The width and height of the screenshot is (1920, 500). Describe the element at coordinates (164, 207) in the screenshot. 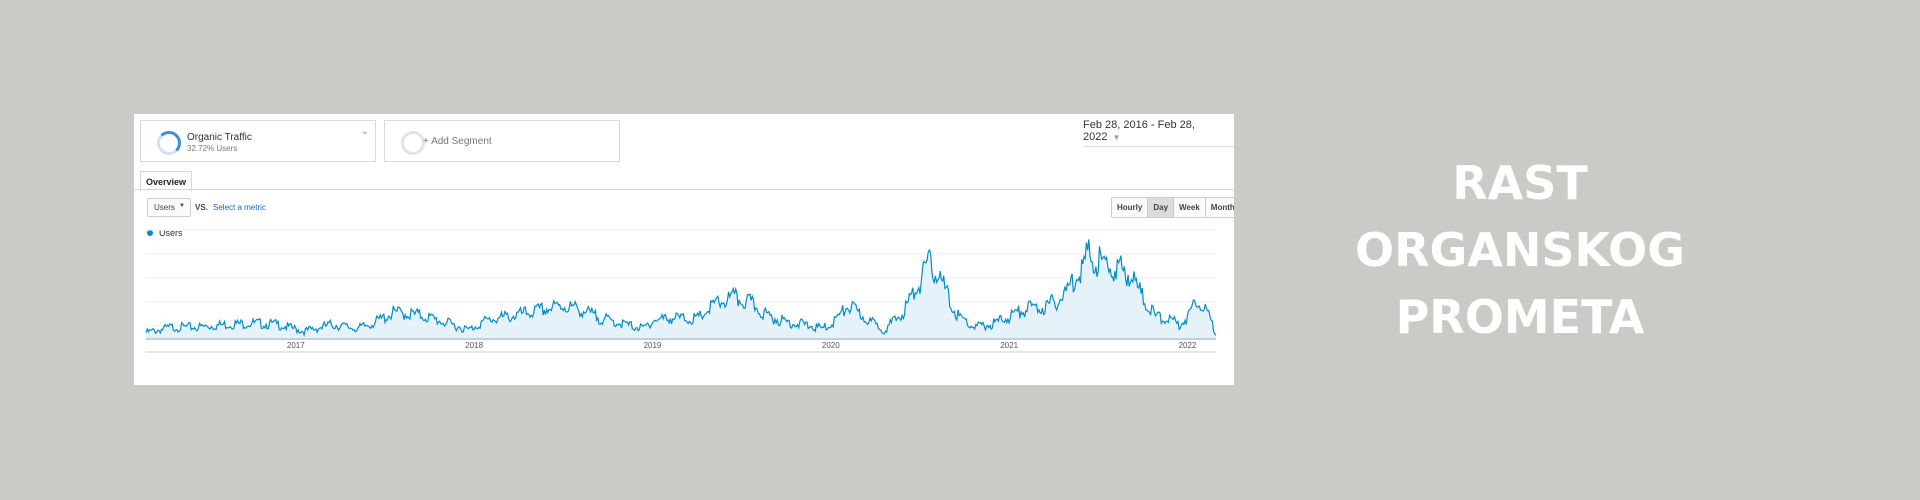

I see `metric-select-value: Users` at that location.